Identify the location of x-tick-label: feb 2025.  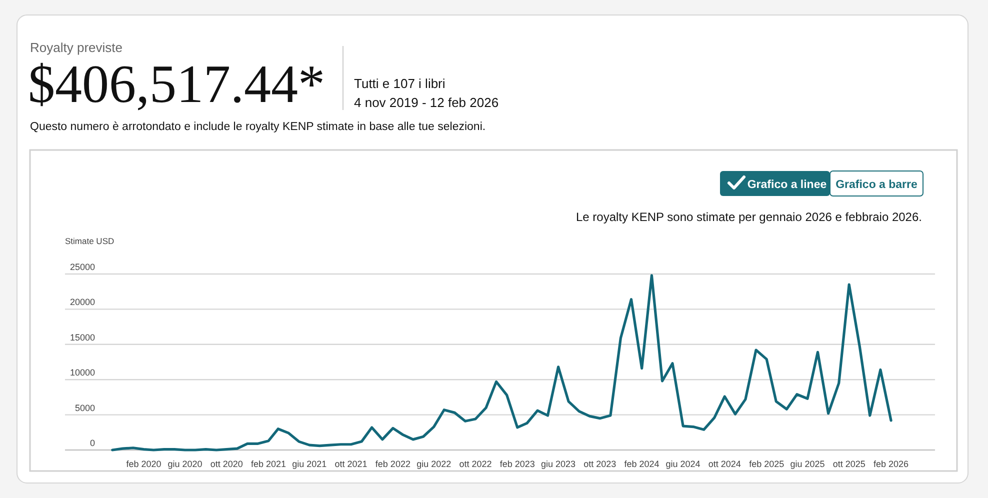
(766, 464).